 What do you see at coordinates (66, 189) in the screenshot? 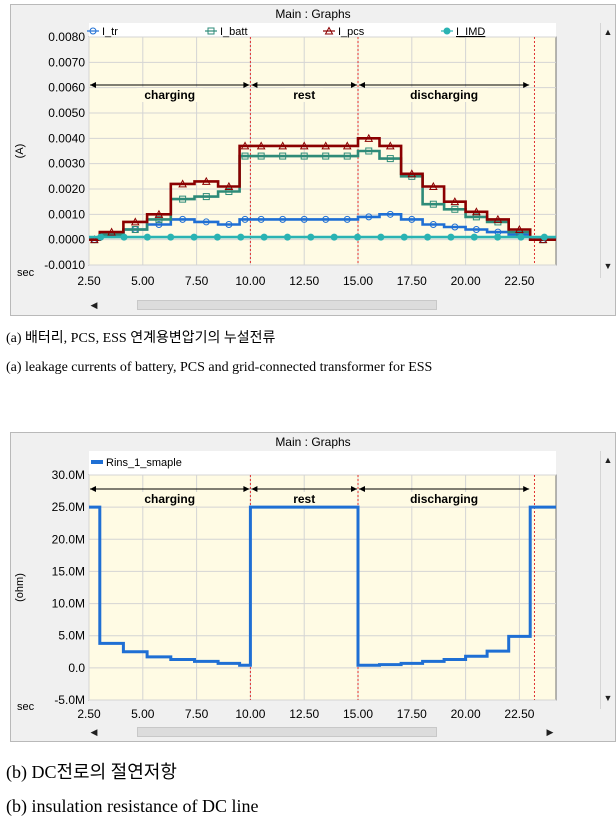
I see `y-tick-label: 0.0020` at bounding box center [66, 189].